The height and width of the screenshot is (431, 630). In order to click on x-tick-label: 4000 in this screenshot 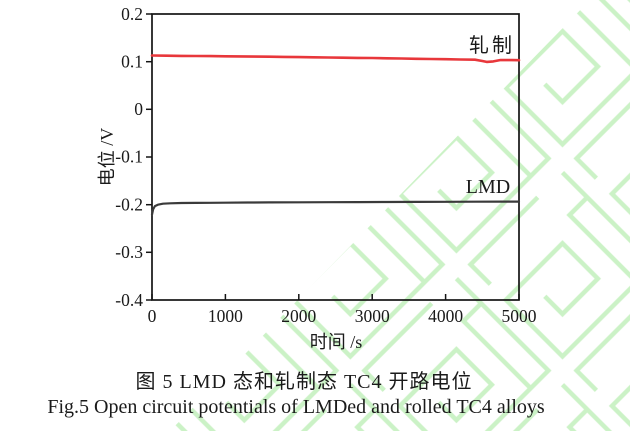, I will do `click(445, 316)`.